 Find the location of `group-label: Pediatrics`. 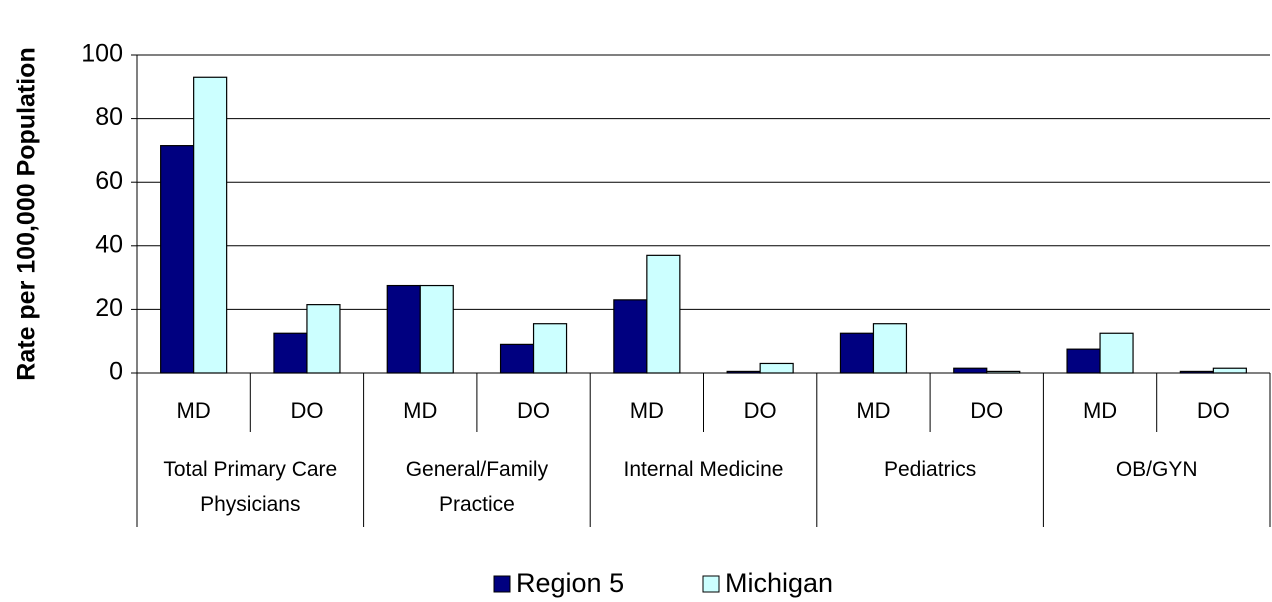

group-label: Pediatrics is located at coordinates (930, 469).